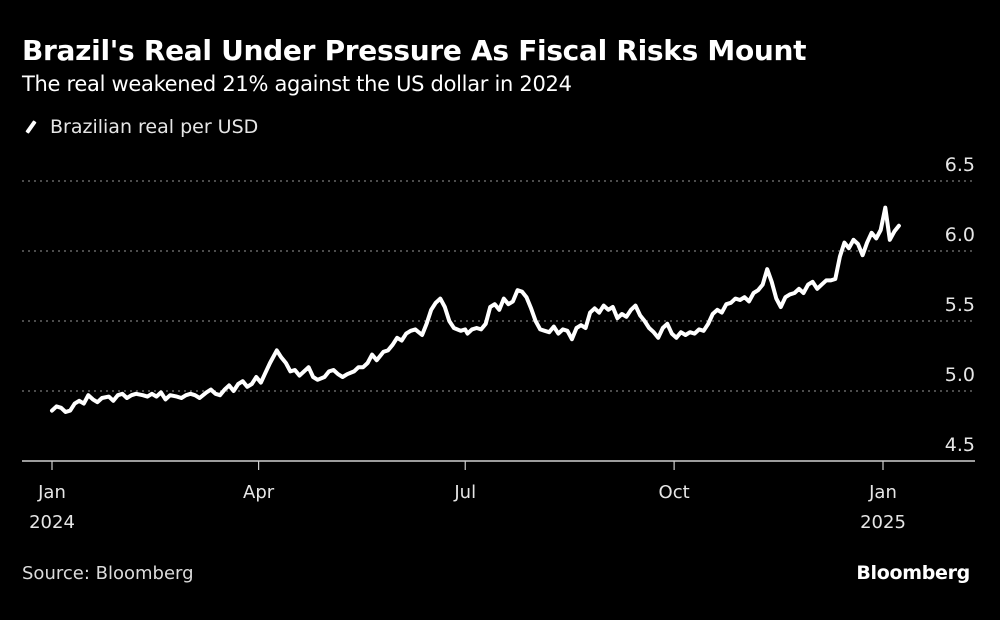 Image resolution: width=1000 pixels, height=620 pixels. I want to click on y-tick-label: 6.0, so click(960, 235).